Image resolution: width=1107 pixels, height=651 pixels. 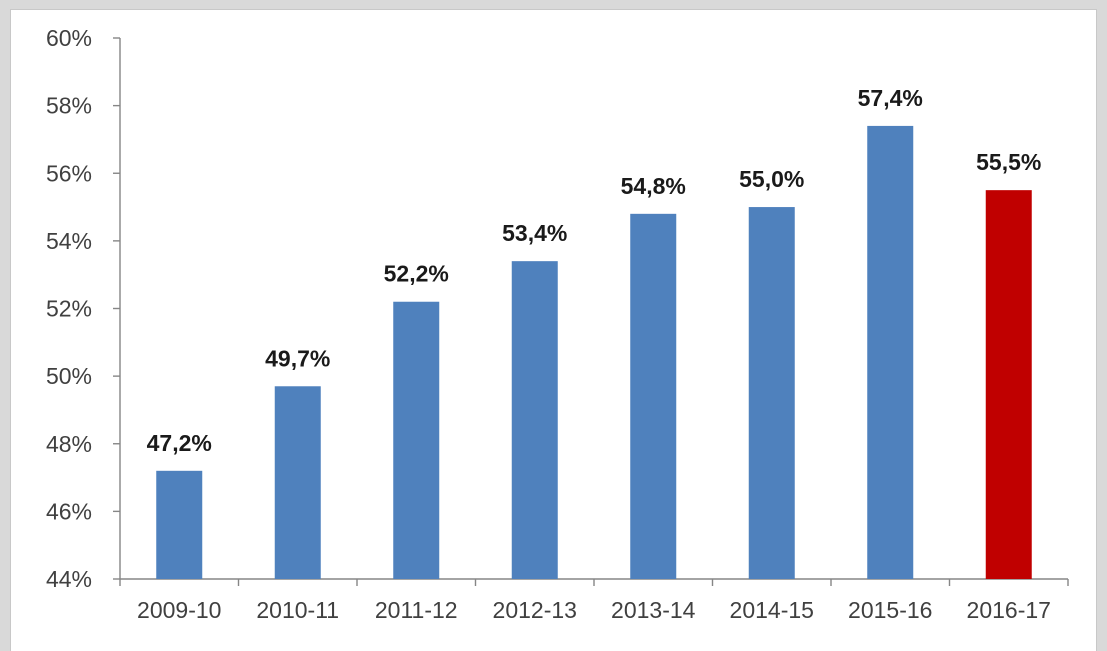 I want to click on y-tick-label: 48%, so click(x=69, y=444).